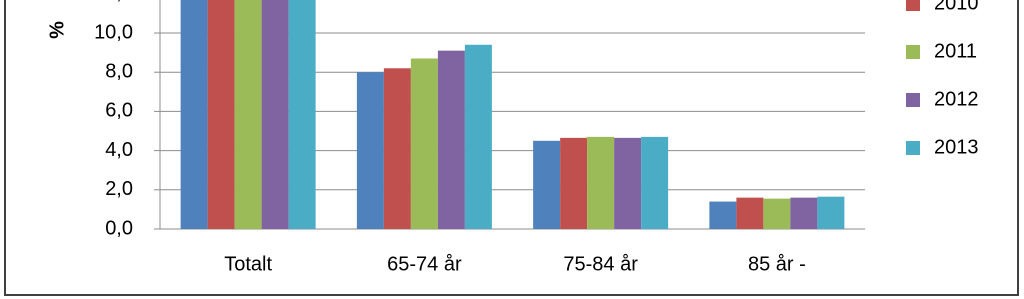  What do you see at coordinates (777, 264) in the screenshot?
I see `x-tick-label: 85 år -` at bounding box center [777, 264].